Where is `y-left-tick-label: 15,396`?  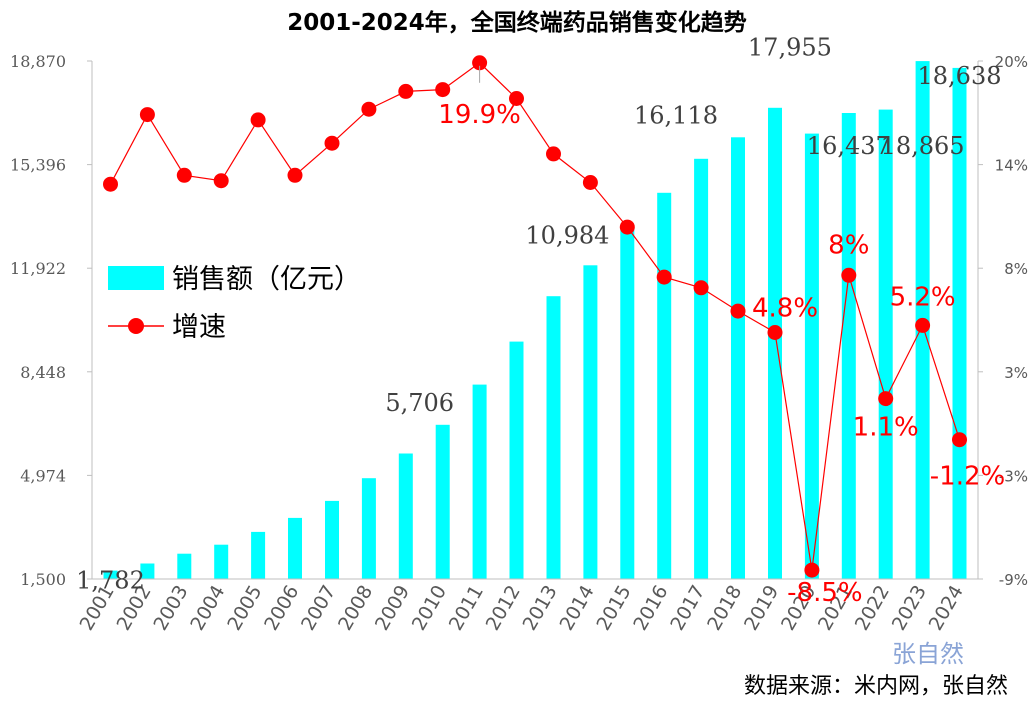 y-left-tick-label: 15,396 is located at coordinates (38, 165).